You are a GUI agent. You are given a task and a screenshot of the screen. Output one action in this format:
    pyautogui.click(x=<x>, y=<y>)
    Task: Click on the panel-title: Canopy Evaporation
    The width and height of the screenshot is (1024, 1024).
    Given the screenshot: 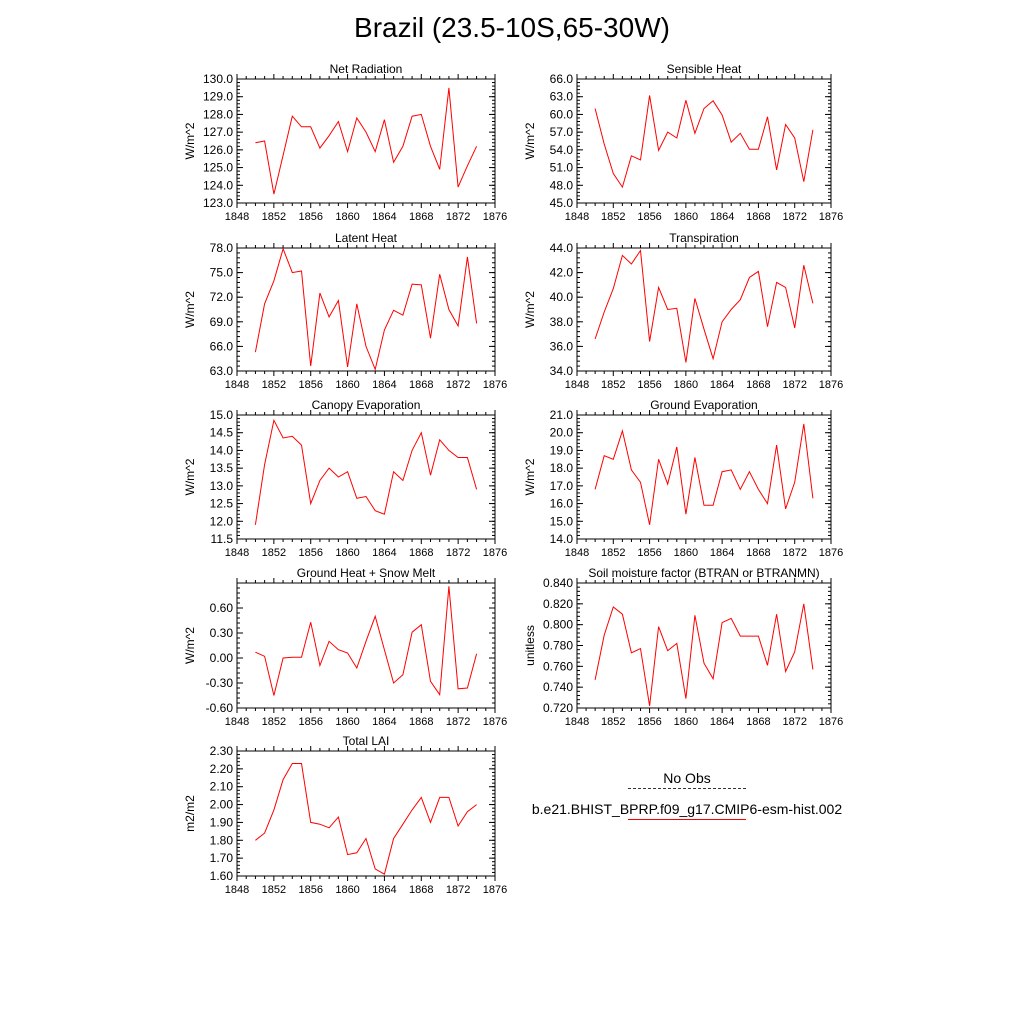 What is the action you would take?
    pyautogui.click(x=366, y=405)
    